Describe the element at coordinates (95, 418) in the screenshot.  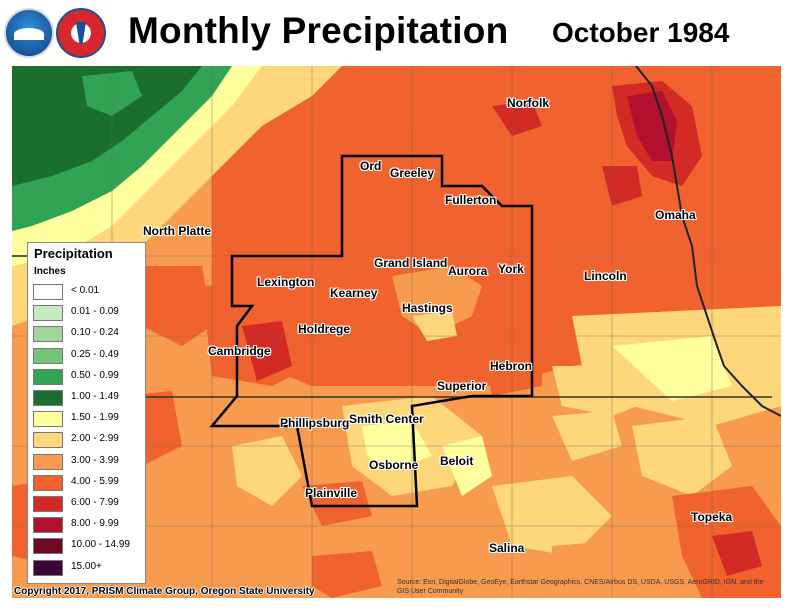
I see `legend-label: 1.50 - 1.99` at that location.